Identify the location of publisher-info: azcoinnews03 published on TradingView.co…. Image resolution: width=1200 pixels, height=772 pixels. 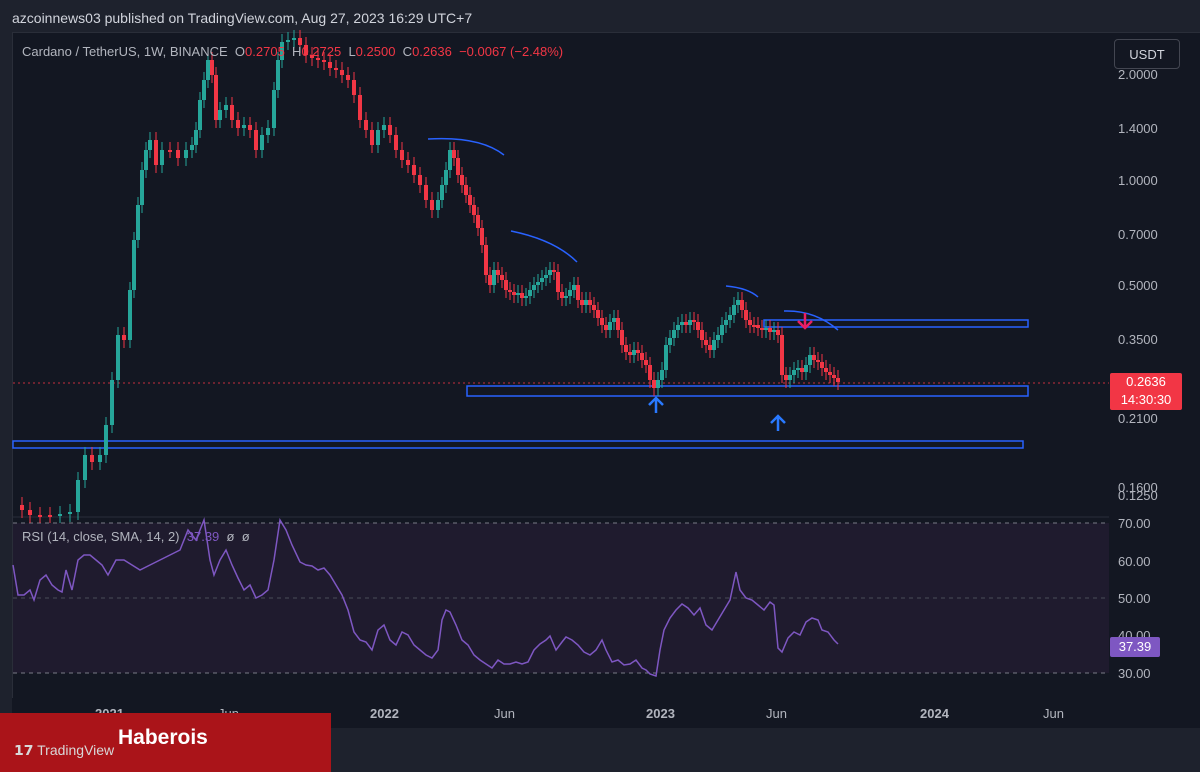
(242, 18).